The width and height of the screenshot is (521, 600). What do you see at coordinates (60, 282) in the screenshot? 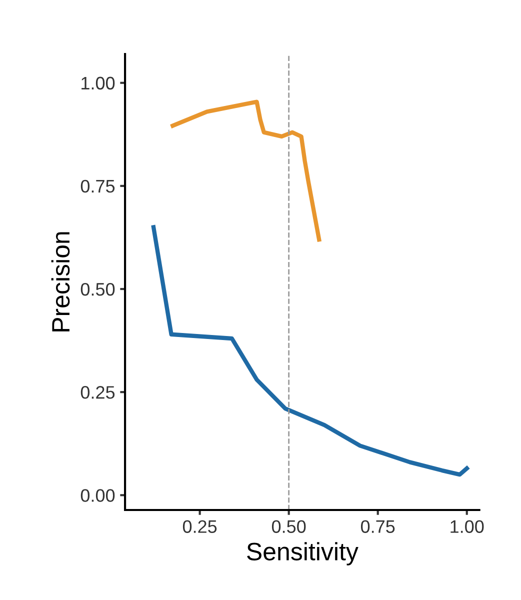
I see `y-axis-title: Precision` at bounding box center [60, 282].